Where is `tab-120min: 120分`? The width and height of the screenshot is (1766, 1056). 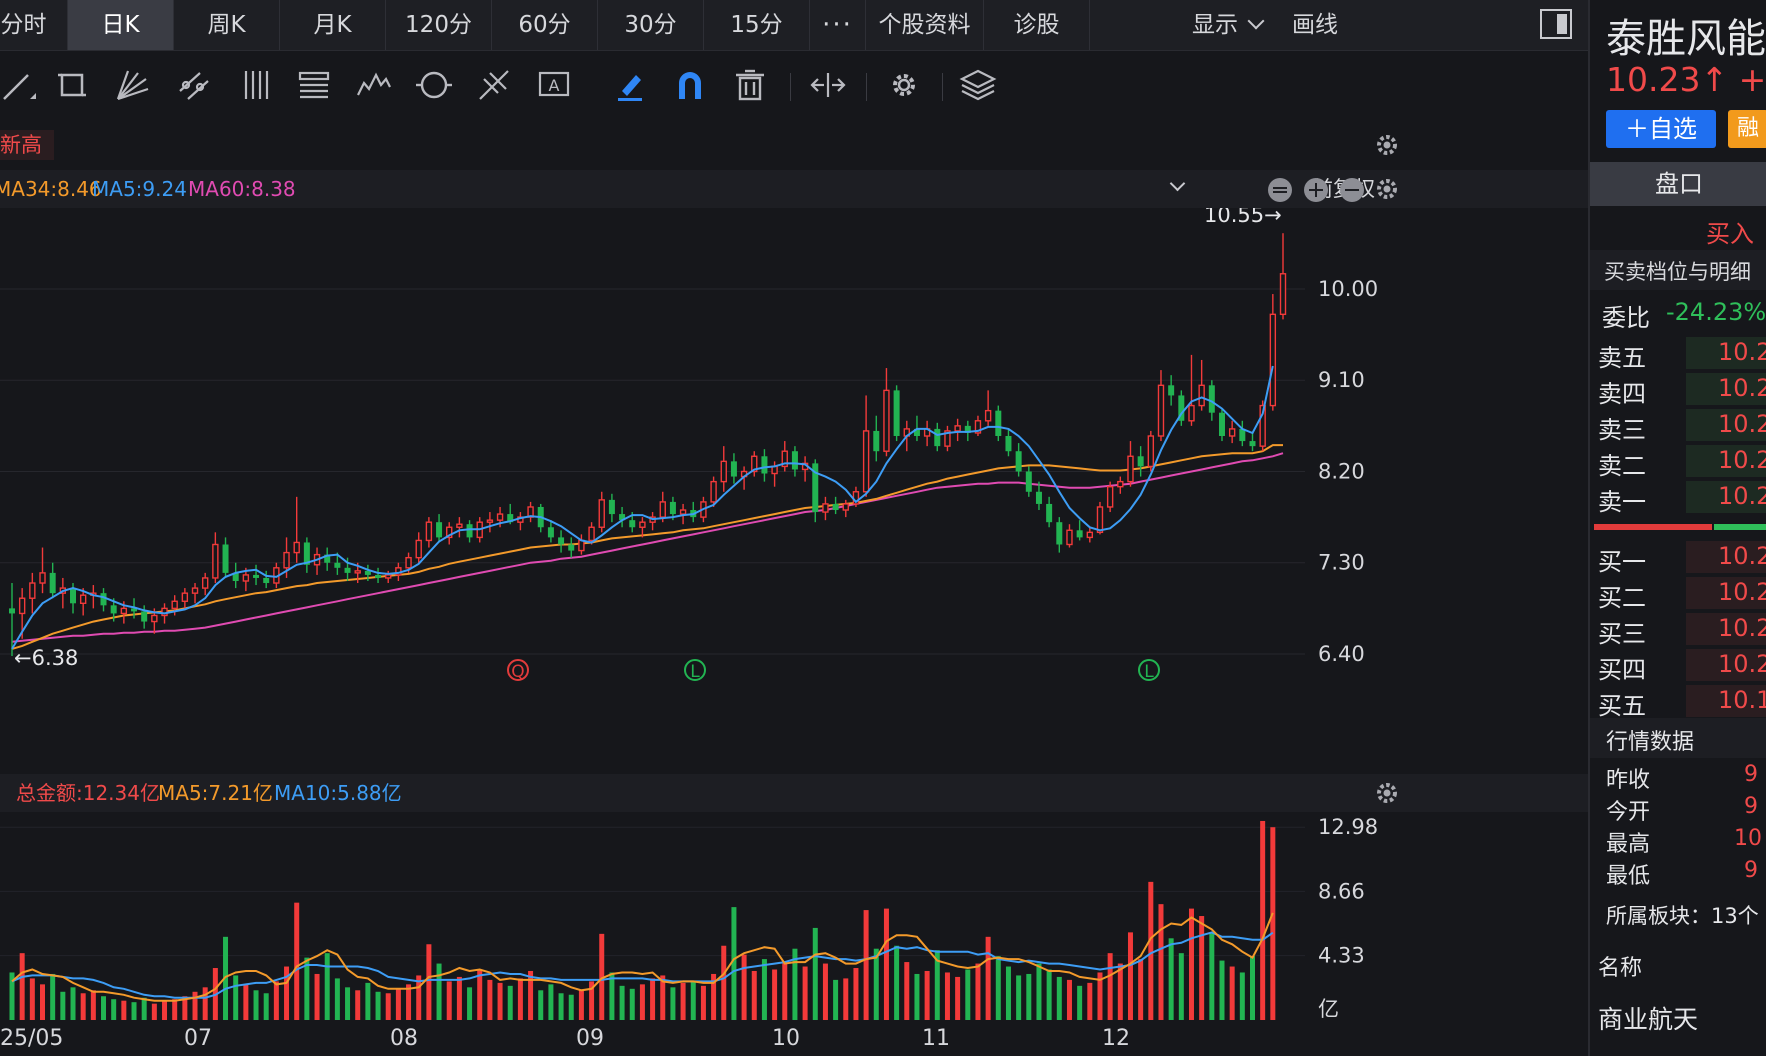
tab-120min: 120分 is located at coordinates (439, 25).